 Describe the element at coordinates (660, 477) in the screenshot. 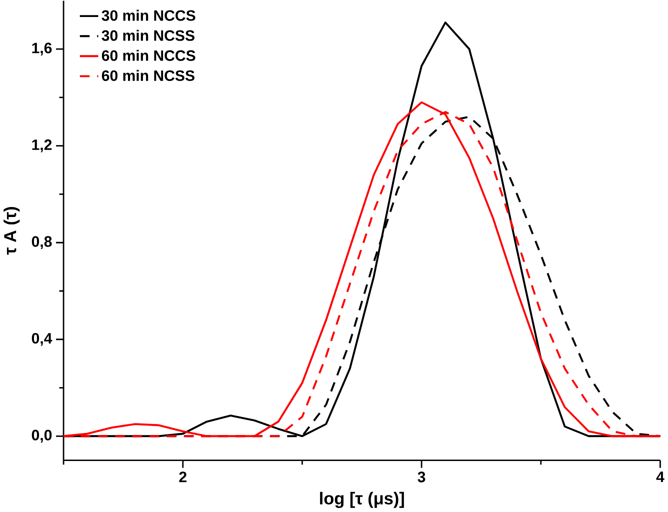

I see `x-tick-label: 4` at that location.